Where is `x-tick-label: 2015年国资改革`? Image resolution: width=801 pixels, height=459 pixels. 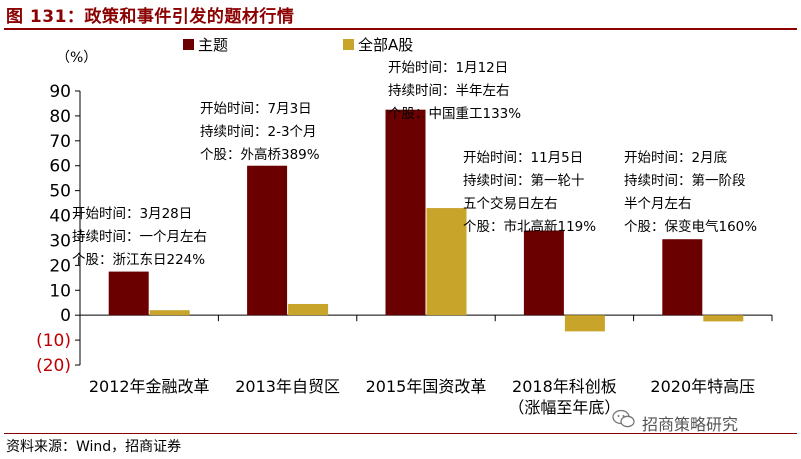 x-tick-label: 2015年国资改革 is located at coordinates (426, 386).